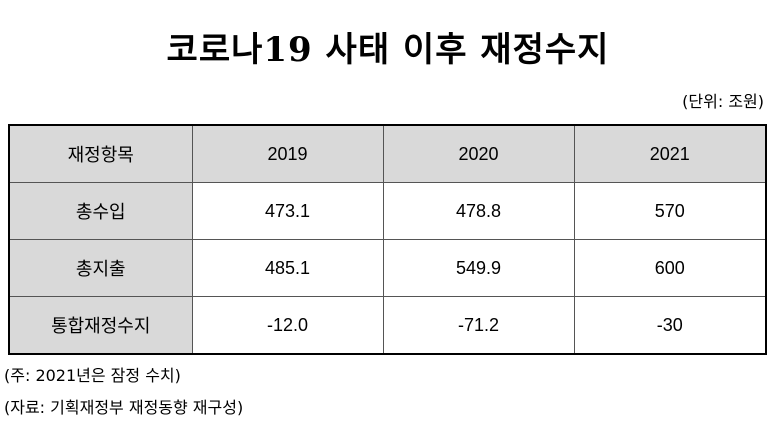  What do you see at coordinates (670, 325) in the screenshot?
I see `table-cell: -30` at bounding box center [670, 325].